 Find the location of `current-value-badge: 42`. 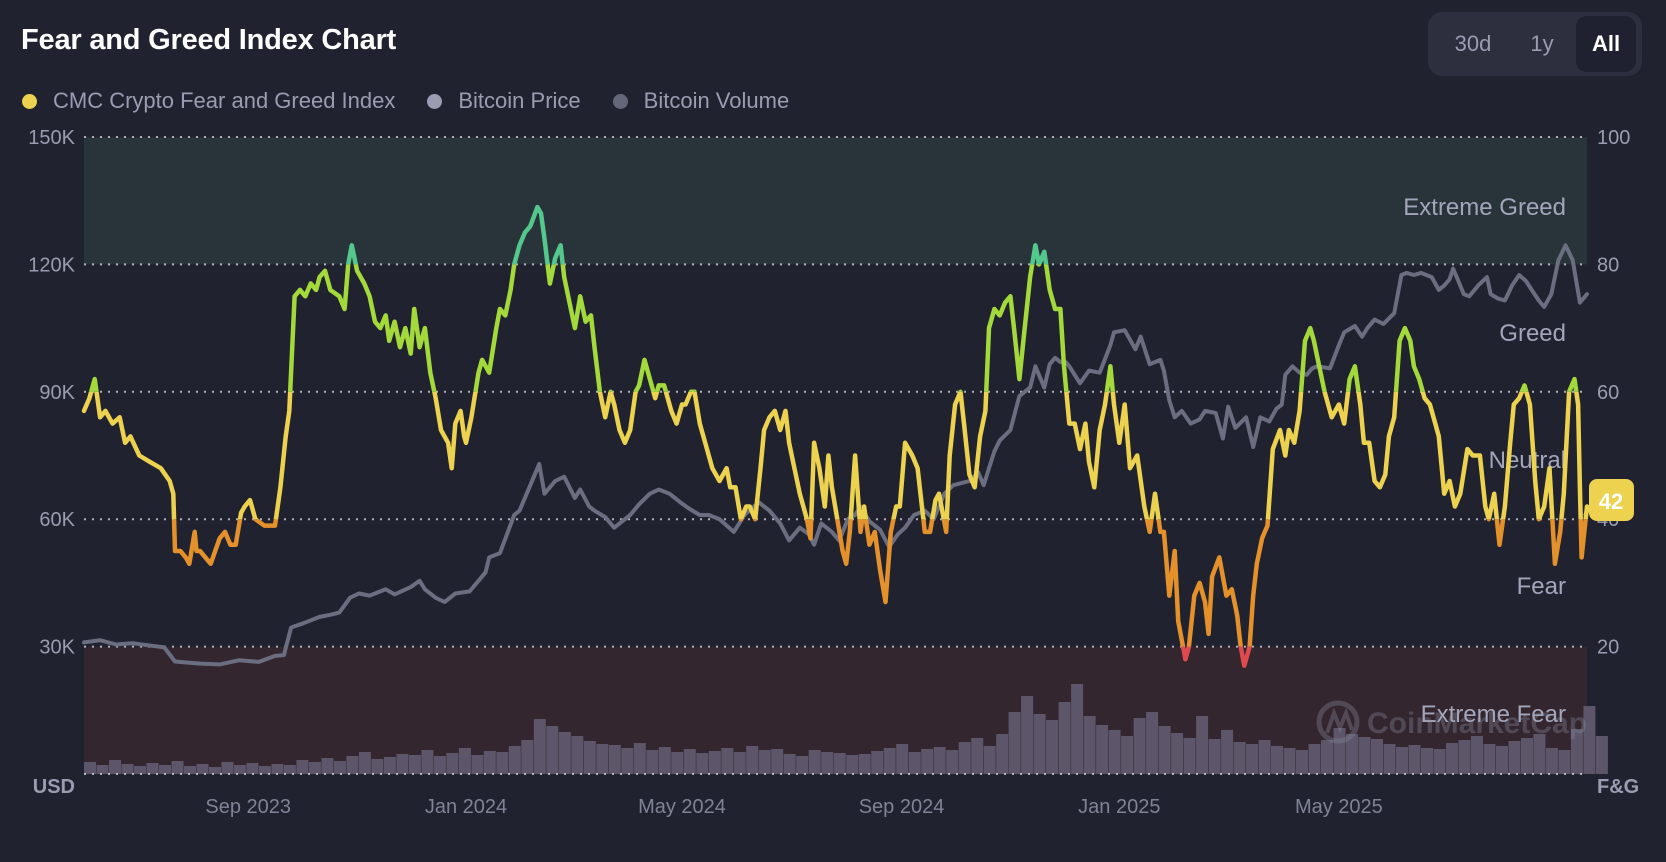

current-value-badge: 42 is located at coordinates (1608, 500).